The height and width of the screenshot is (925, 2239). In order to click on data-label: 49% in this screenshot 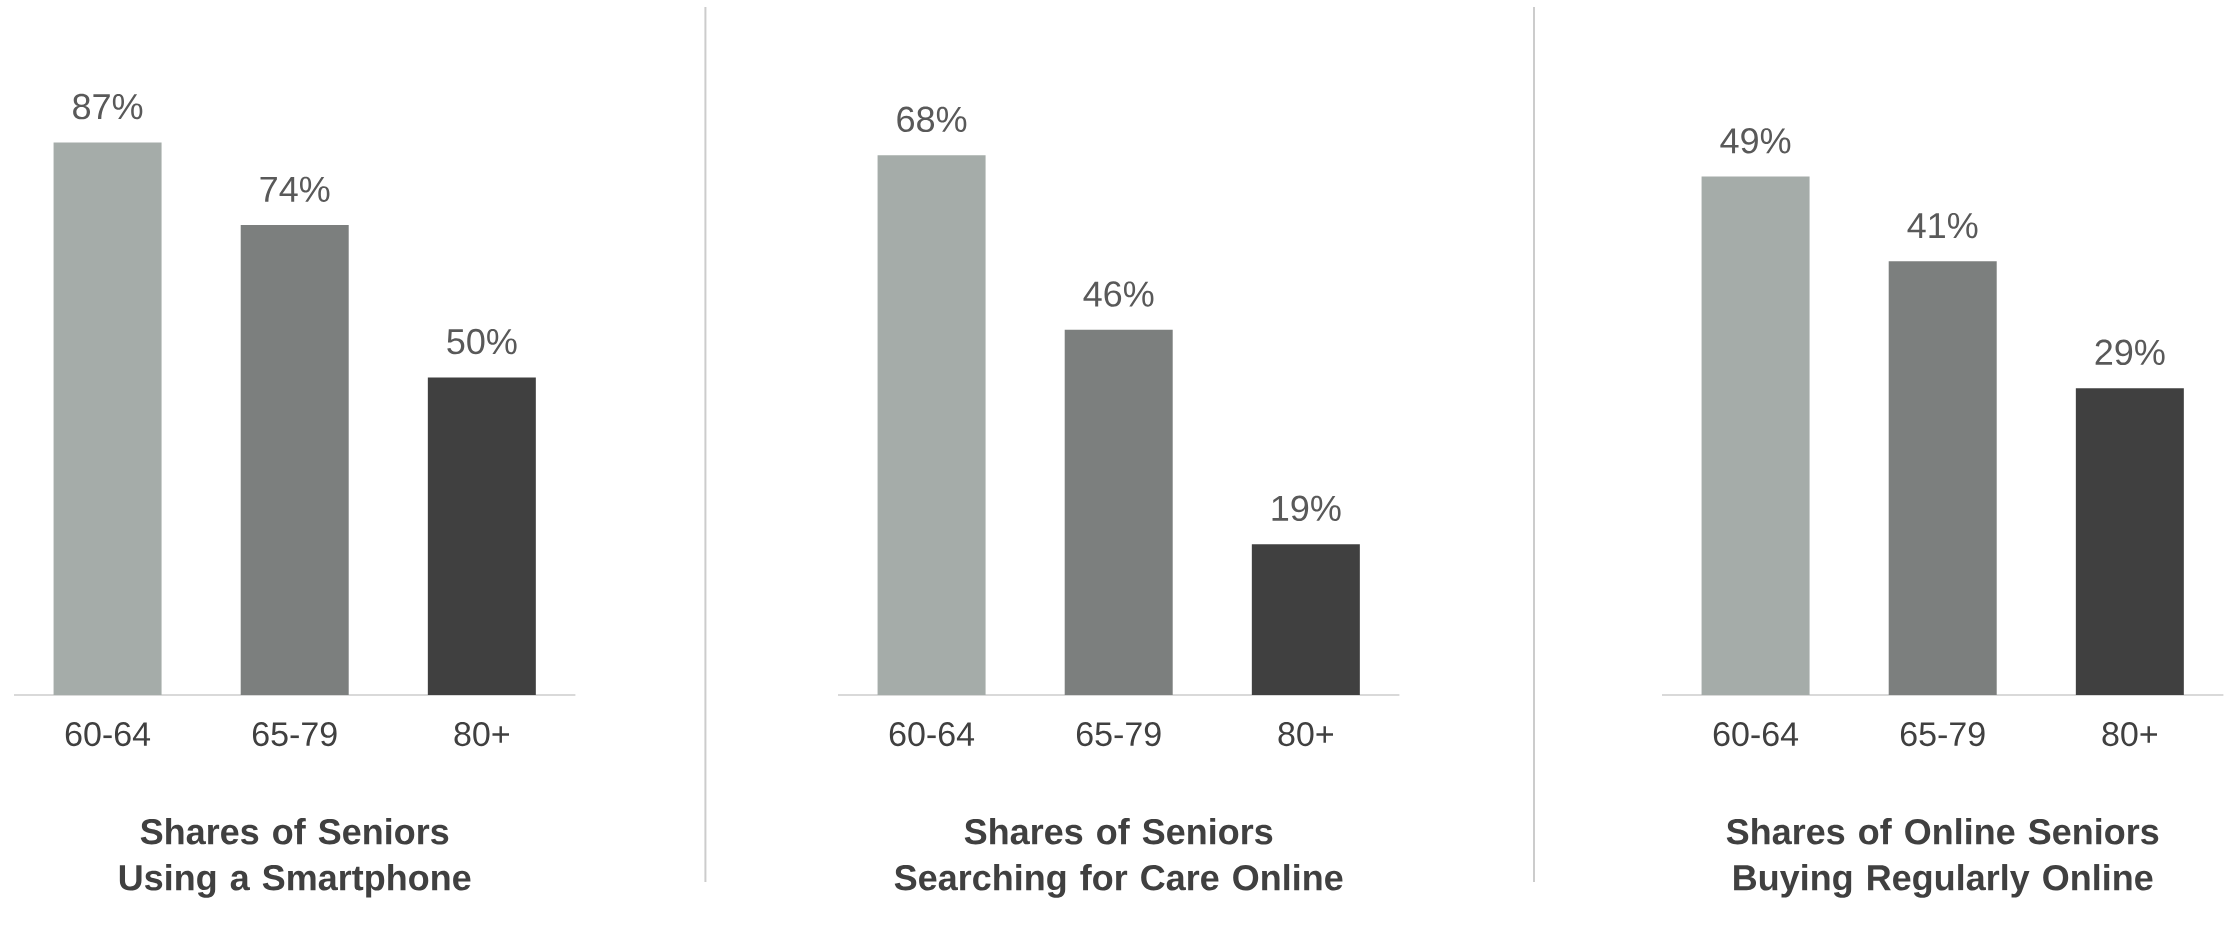, I will do `click(1755, 141)`.